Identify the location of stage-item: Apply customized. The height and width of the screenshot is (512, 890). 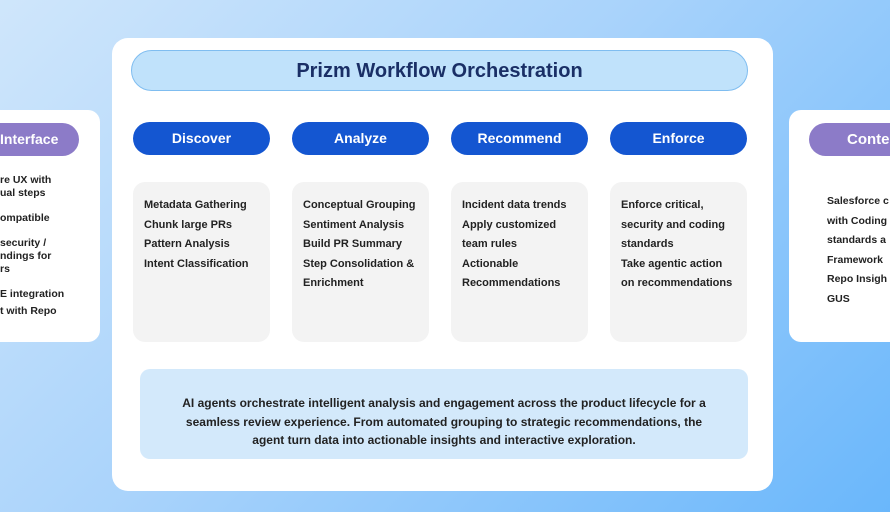
(509, 224).